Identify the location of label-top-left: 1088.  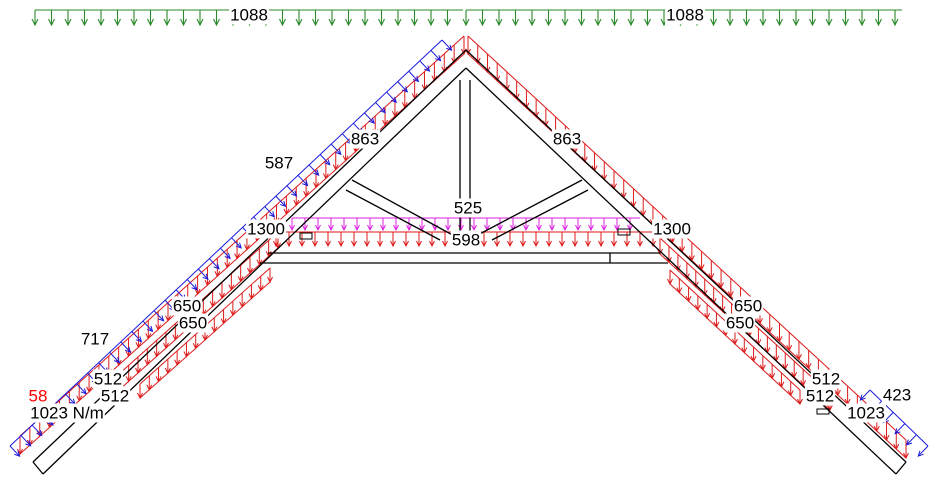
(249, 15).